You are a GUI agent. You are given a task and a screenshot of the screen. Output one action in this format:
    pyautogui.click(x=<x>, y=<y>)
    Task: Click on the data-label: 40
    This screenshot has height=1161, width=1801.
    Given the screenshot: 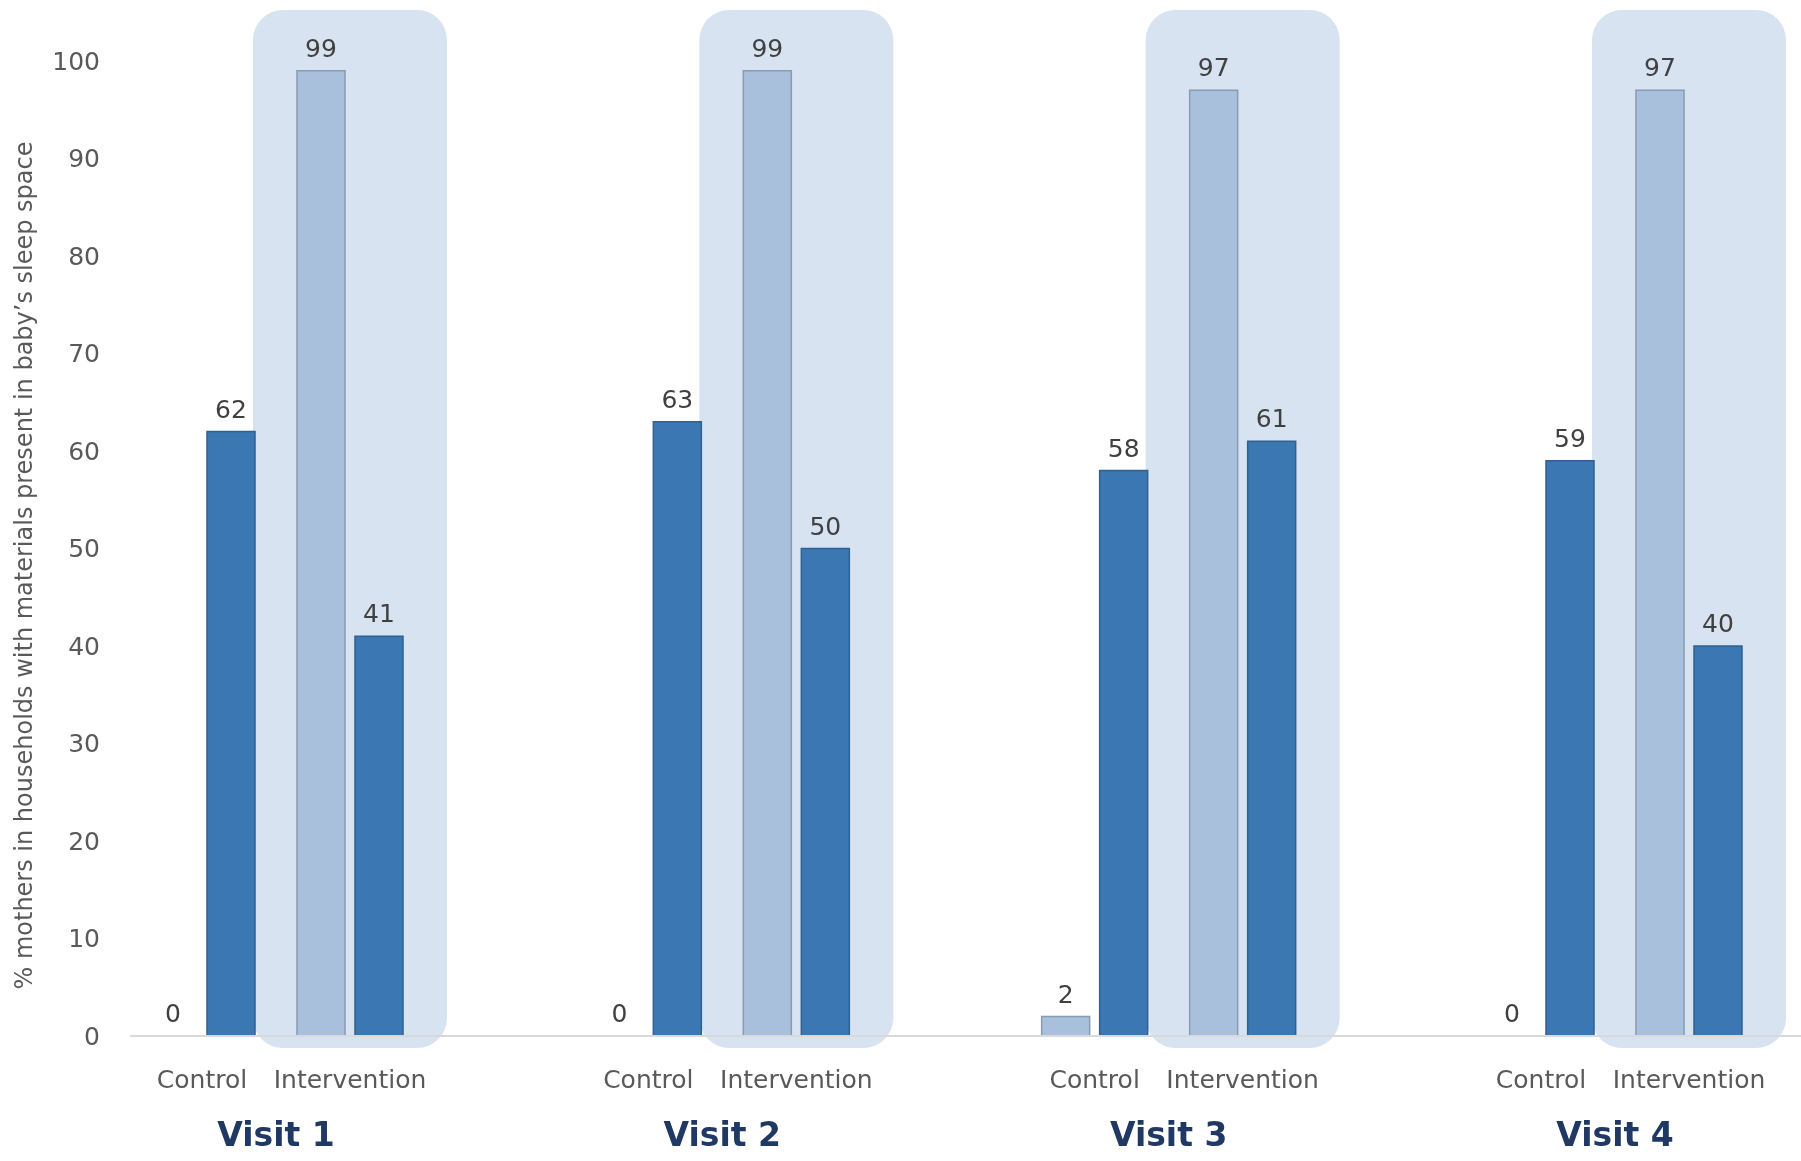 What is the action you would take?
    pyautogui.click(x=1718, y=623)
    